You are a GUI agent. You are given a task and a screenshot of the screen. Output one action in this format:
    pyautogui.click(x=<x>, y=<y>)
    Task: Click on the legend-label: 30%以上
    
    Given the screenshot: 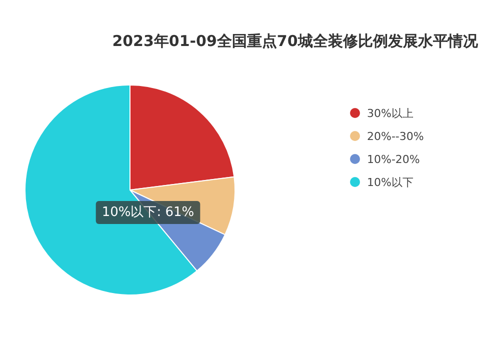 What is the action you would take?
    pyautogui.click(x=390, y=113)
    